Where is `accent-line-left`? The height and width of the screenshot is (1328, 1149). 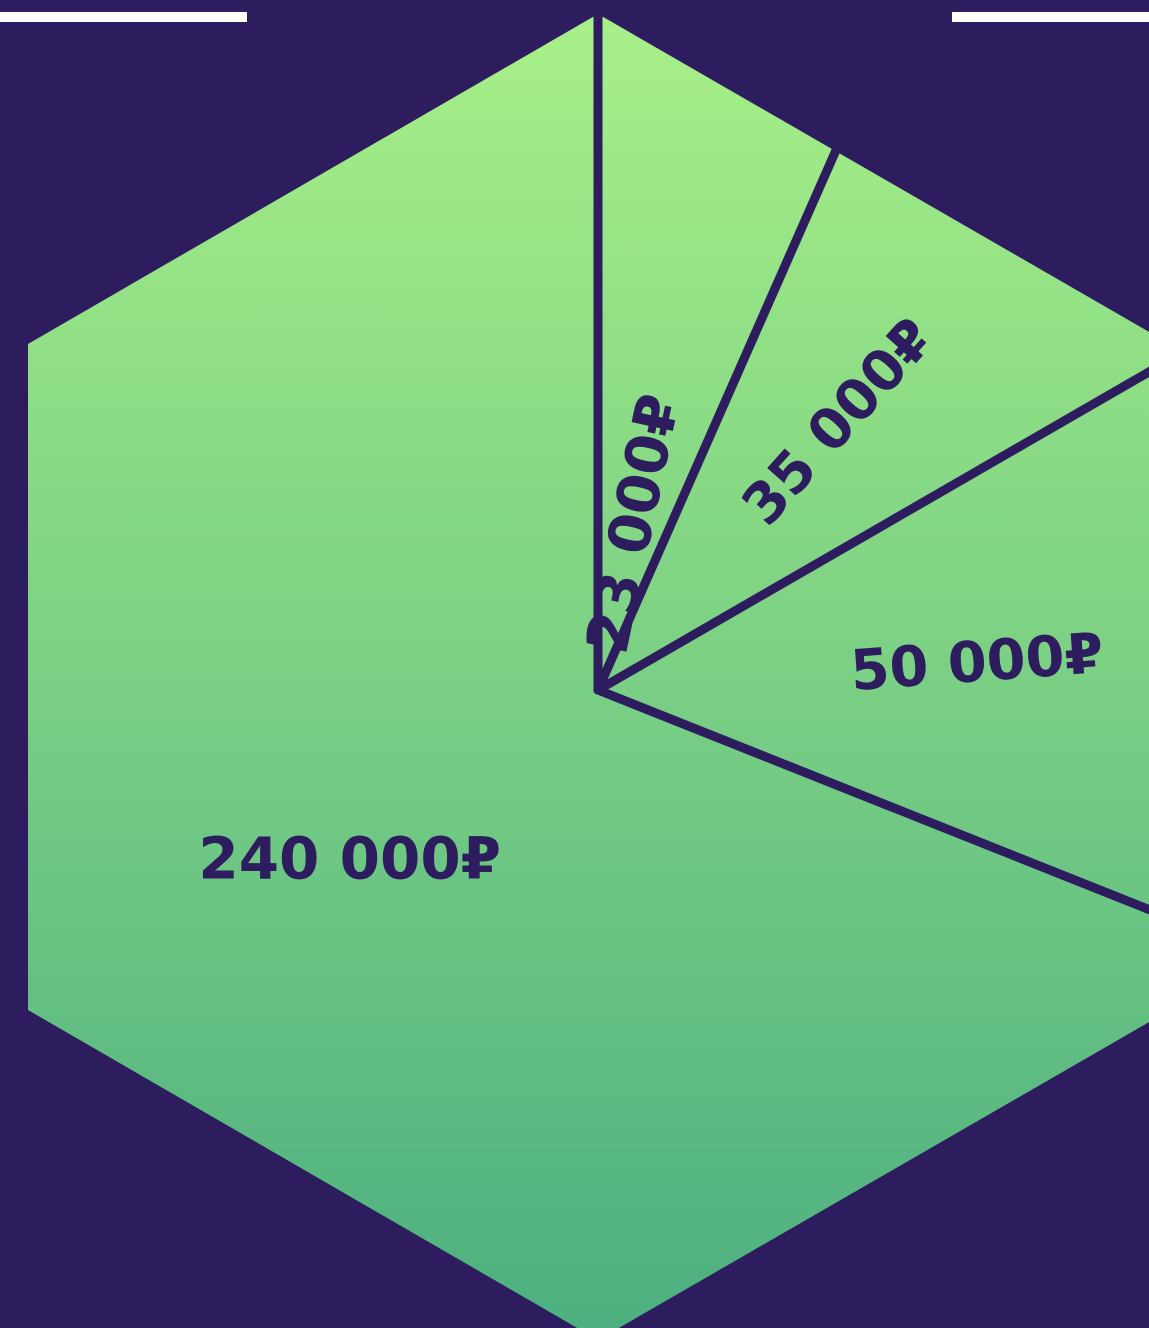 accent-line-left is located at coordinates (123, 17).